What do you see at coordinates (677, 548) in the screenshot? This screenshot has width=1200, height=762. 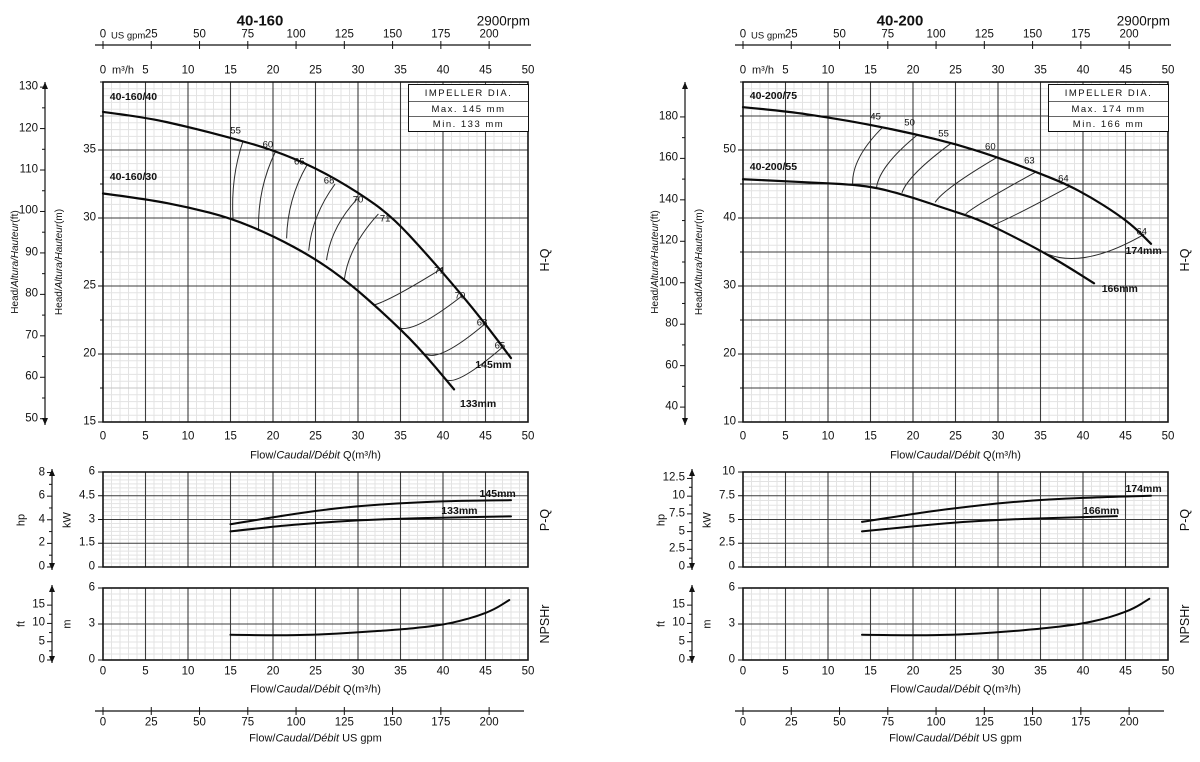 I see `hp-tick-label: 2.5` at bounding box center [677, 548].